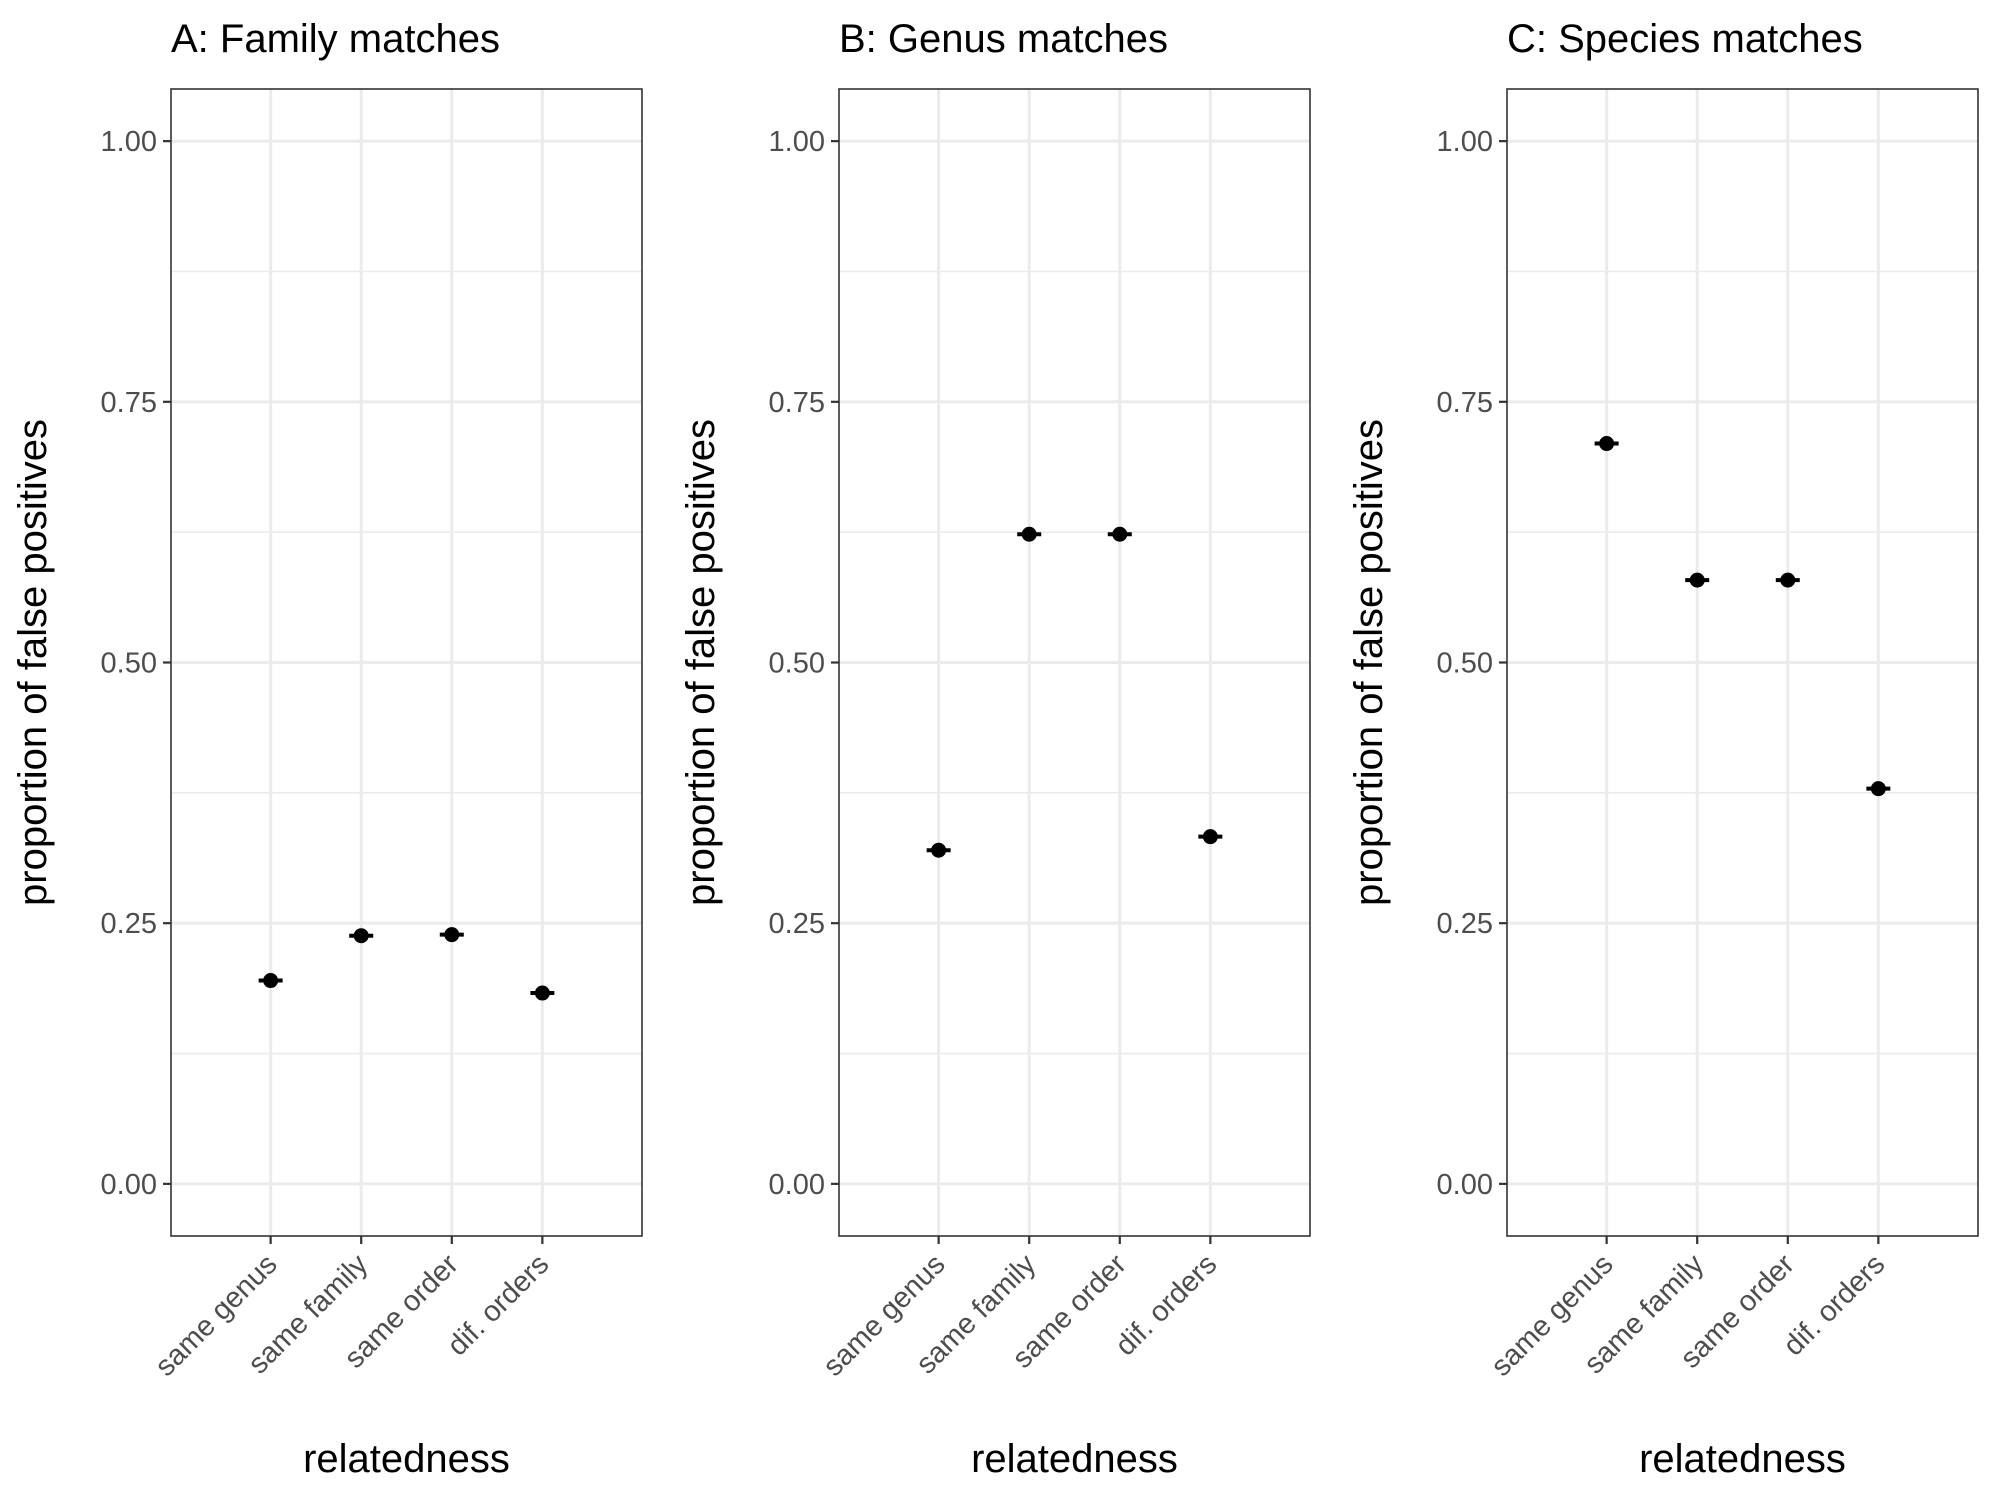 Image resolution: width=1996 pixels, height=1499 pixels. Describe the element at coordinates (1003, 39) in the screenshot. I see `panel-title: B: Genus matches` at that location.